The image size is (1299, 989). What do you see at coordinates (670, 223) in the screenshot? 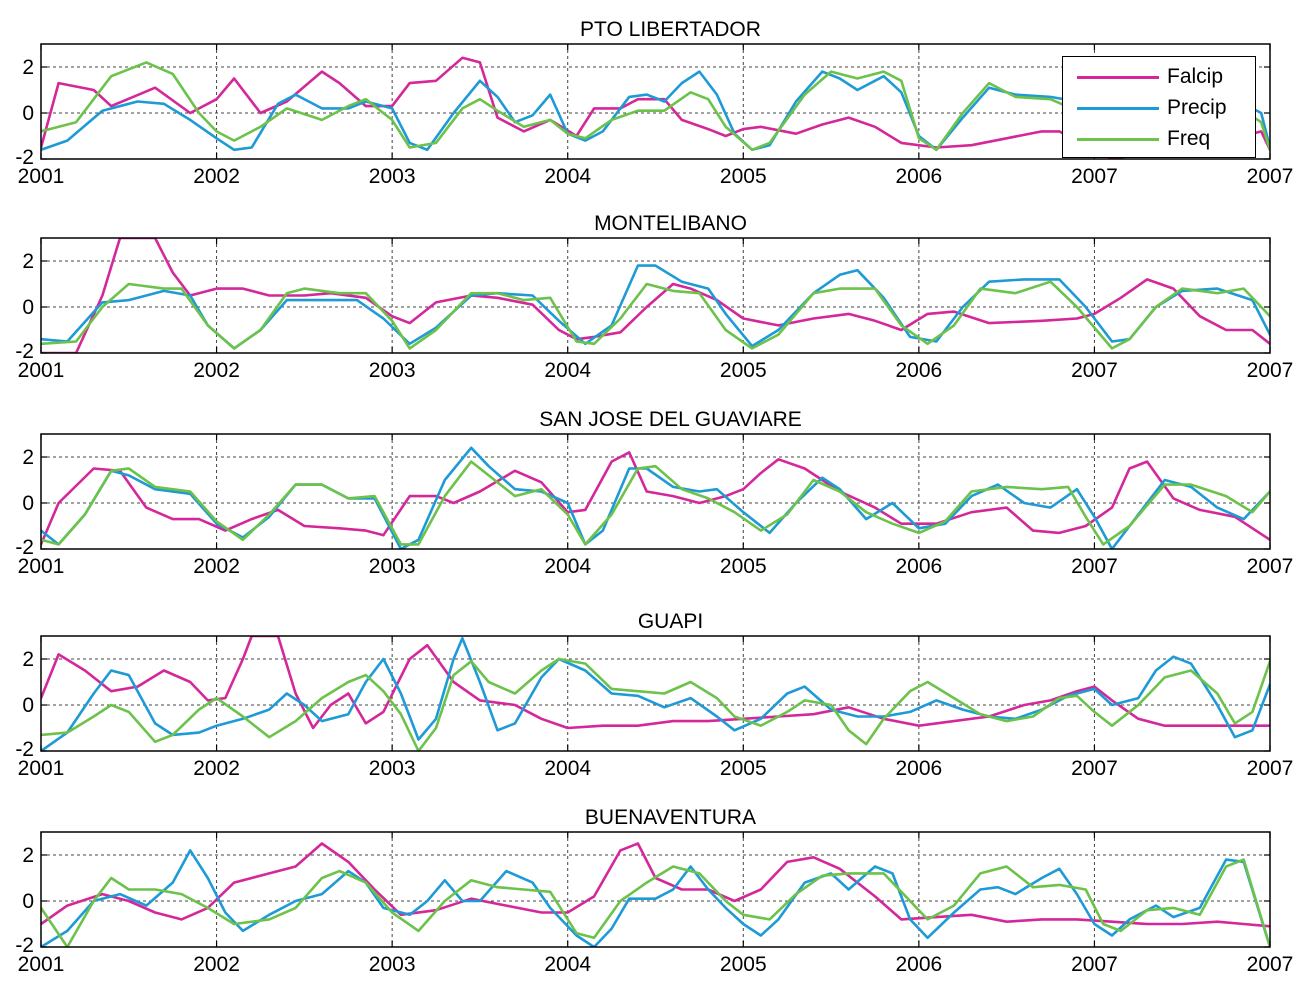
I see `panel-title: MONTELIBANO` at bounding box center [670, 223].